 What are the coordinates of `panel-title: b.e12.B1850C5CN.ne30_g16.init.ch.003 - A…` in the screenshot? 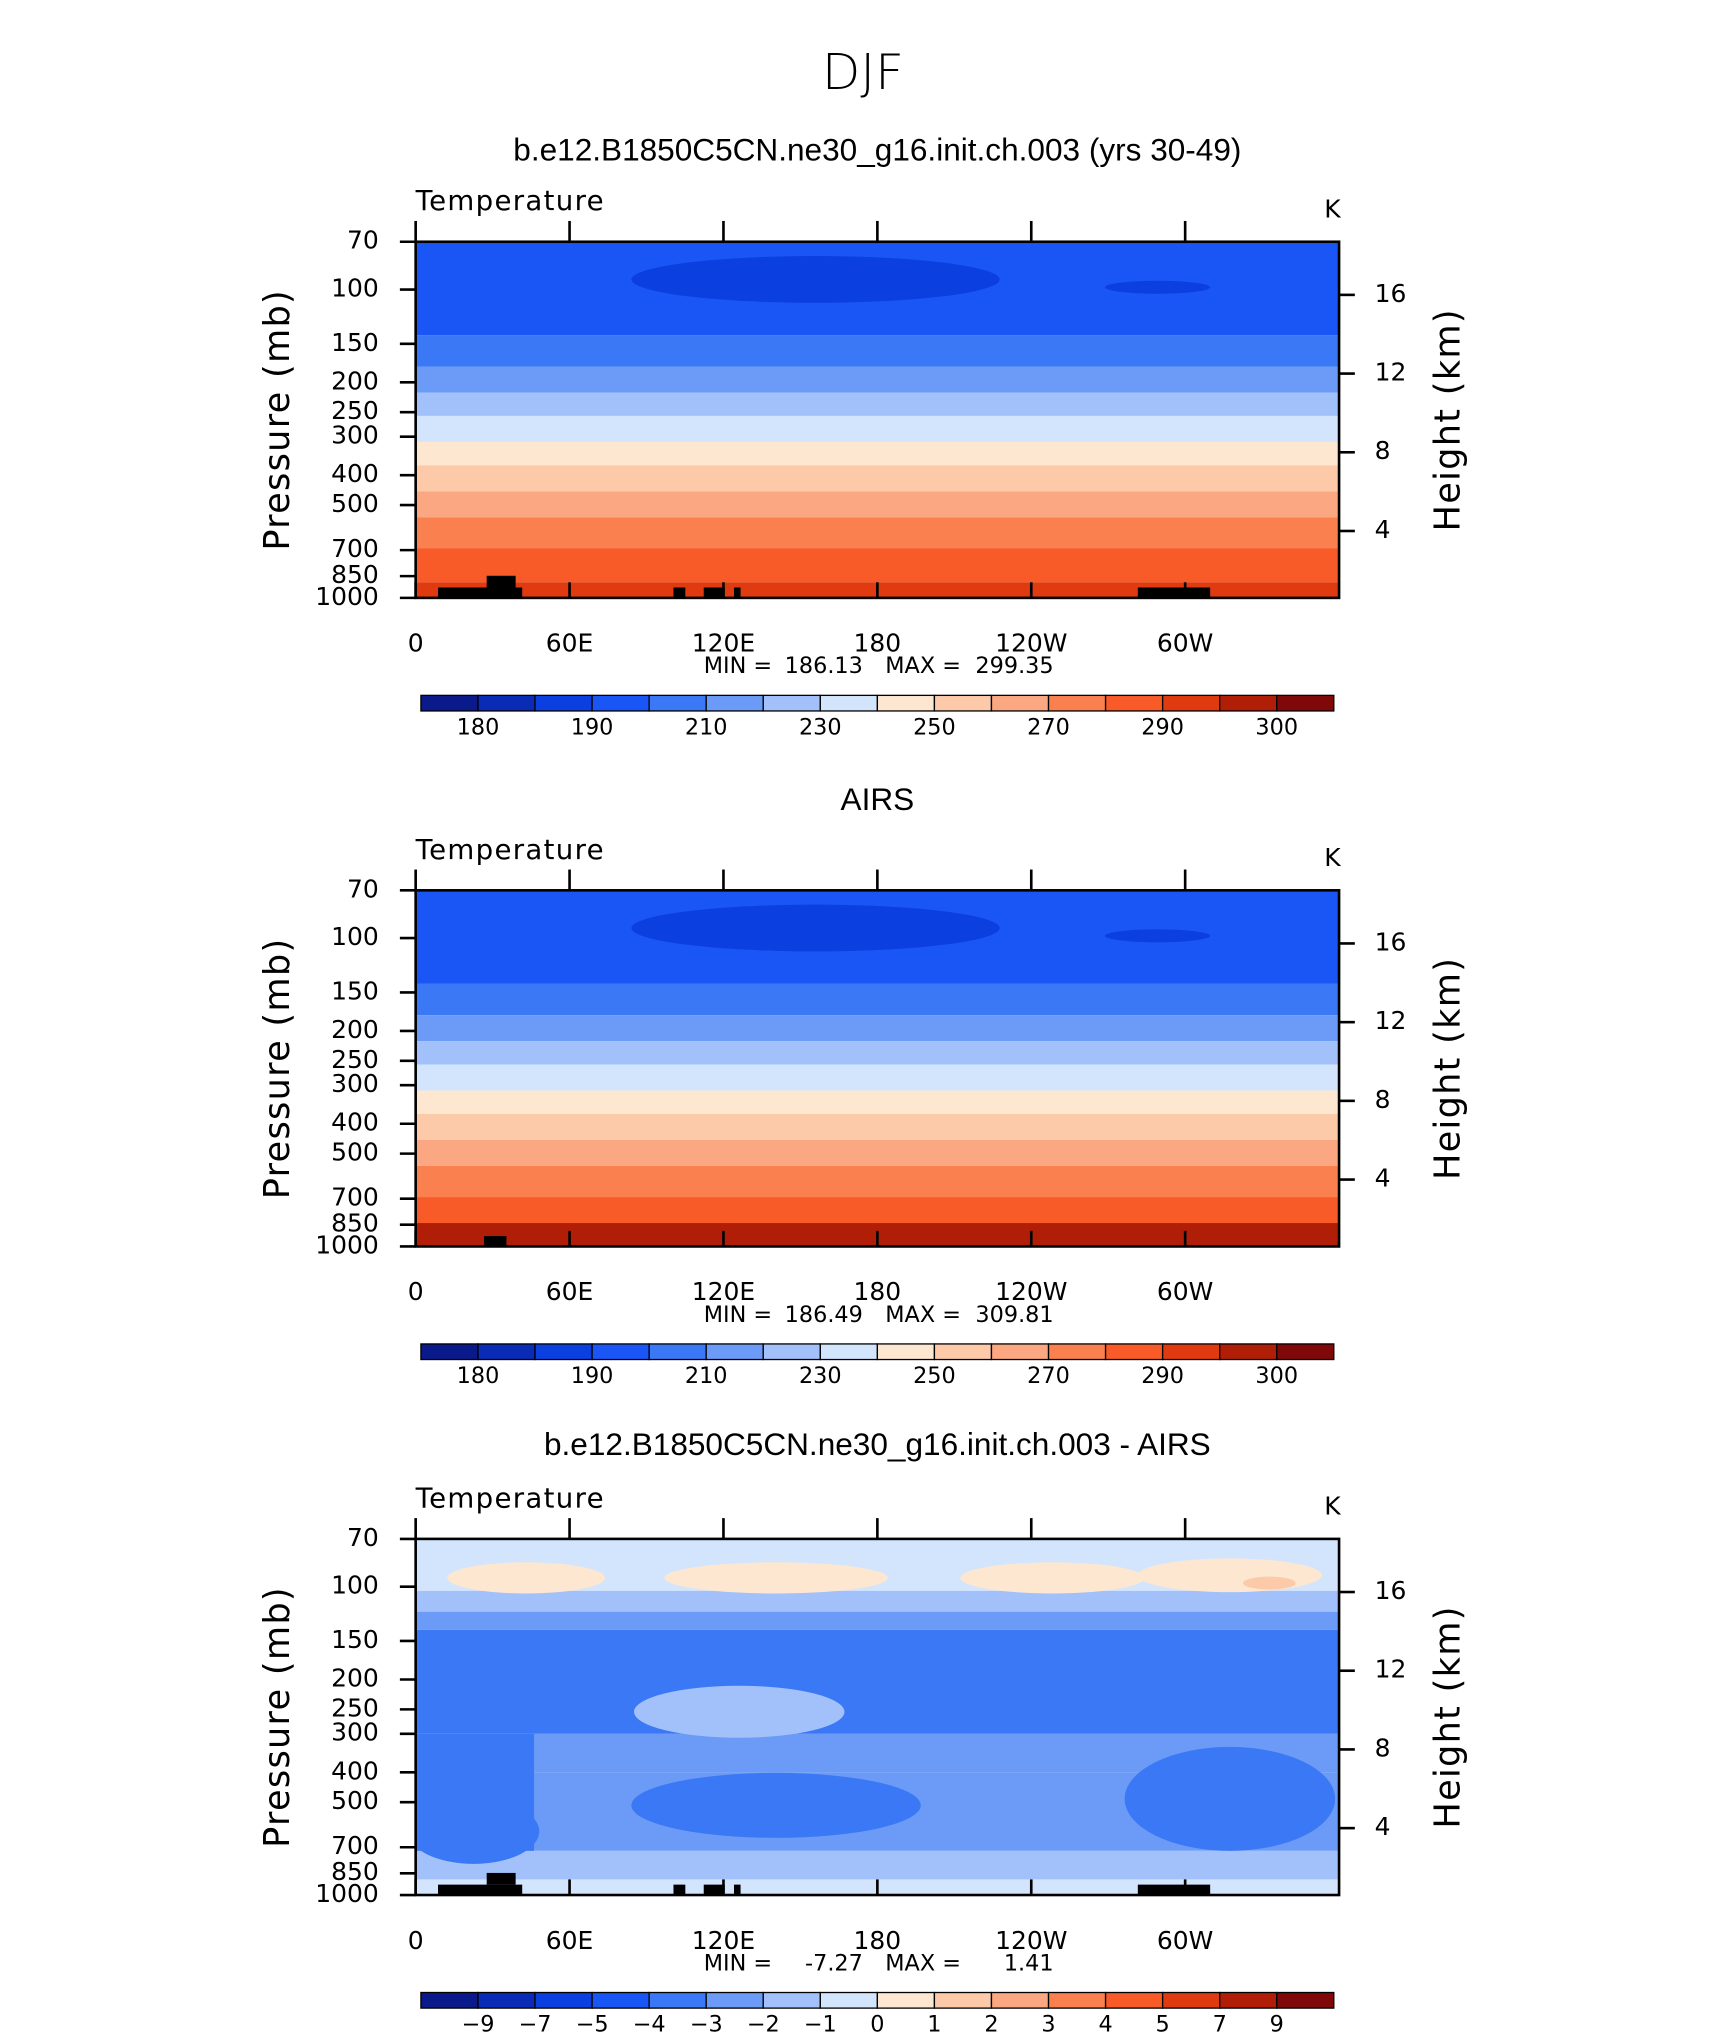 It's located at (877, 1444).